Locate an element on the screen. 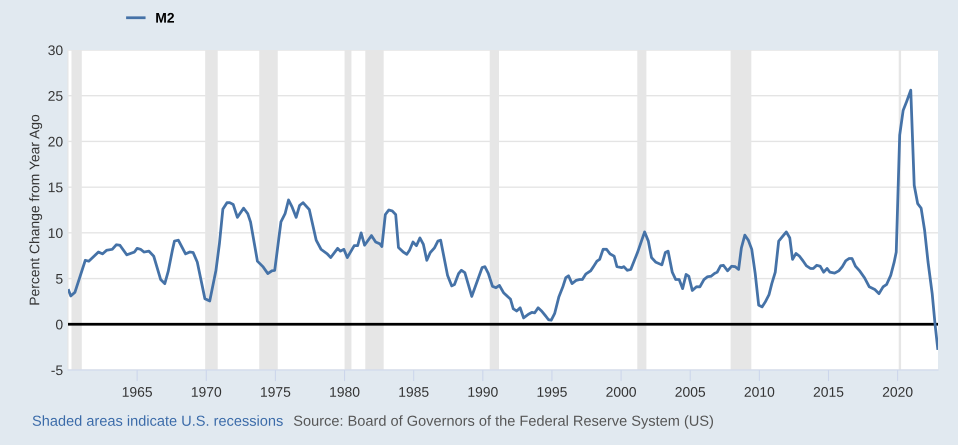  x-tick-label: 1980 is located at coordinates (345, 392).